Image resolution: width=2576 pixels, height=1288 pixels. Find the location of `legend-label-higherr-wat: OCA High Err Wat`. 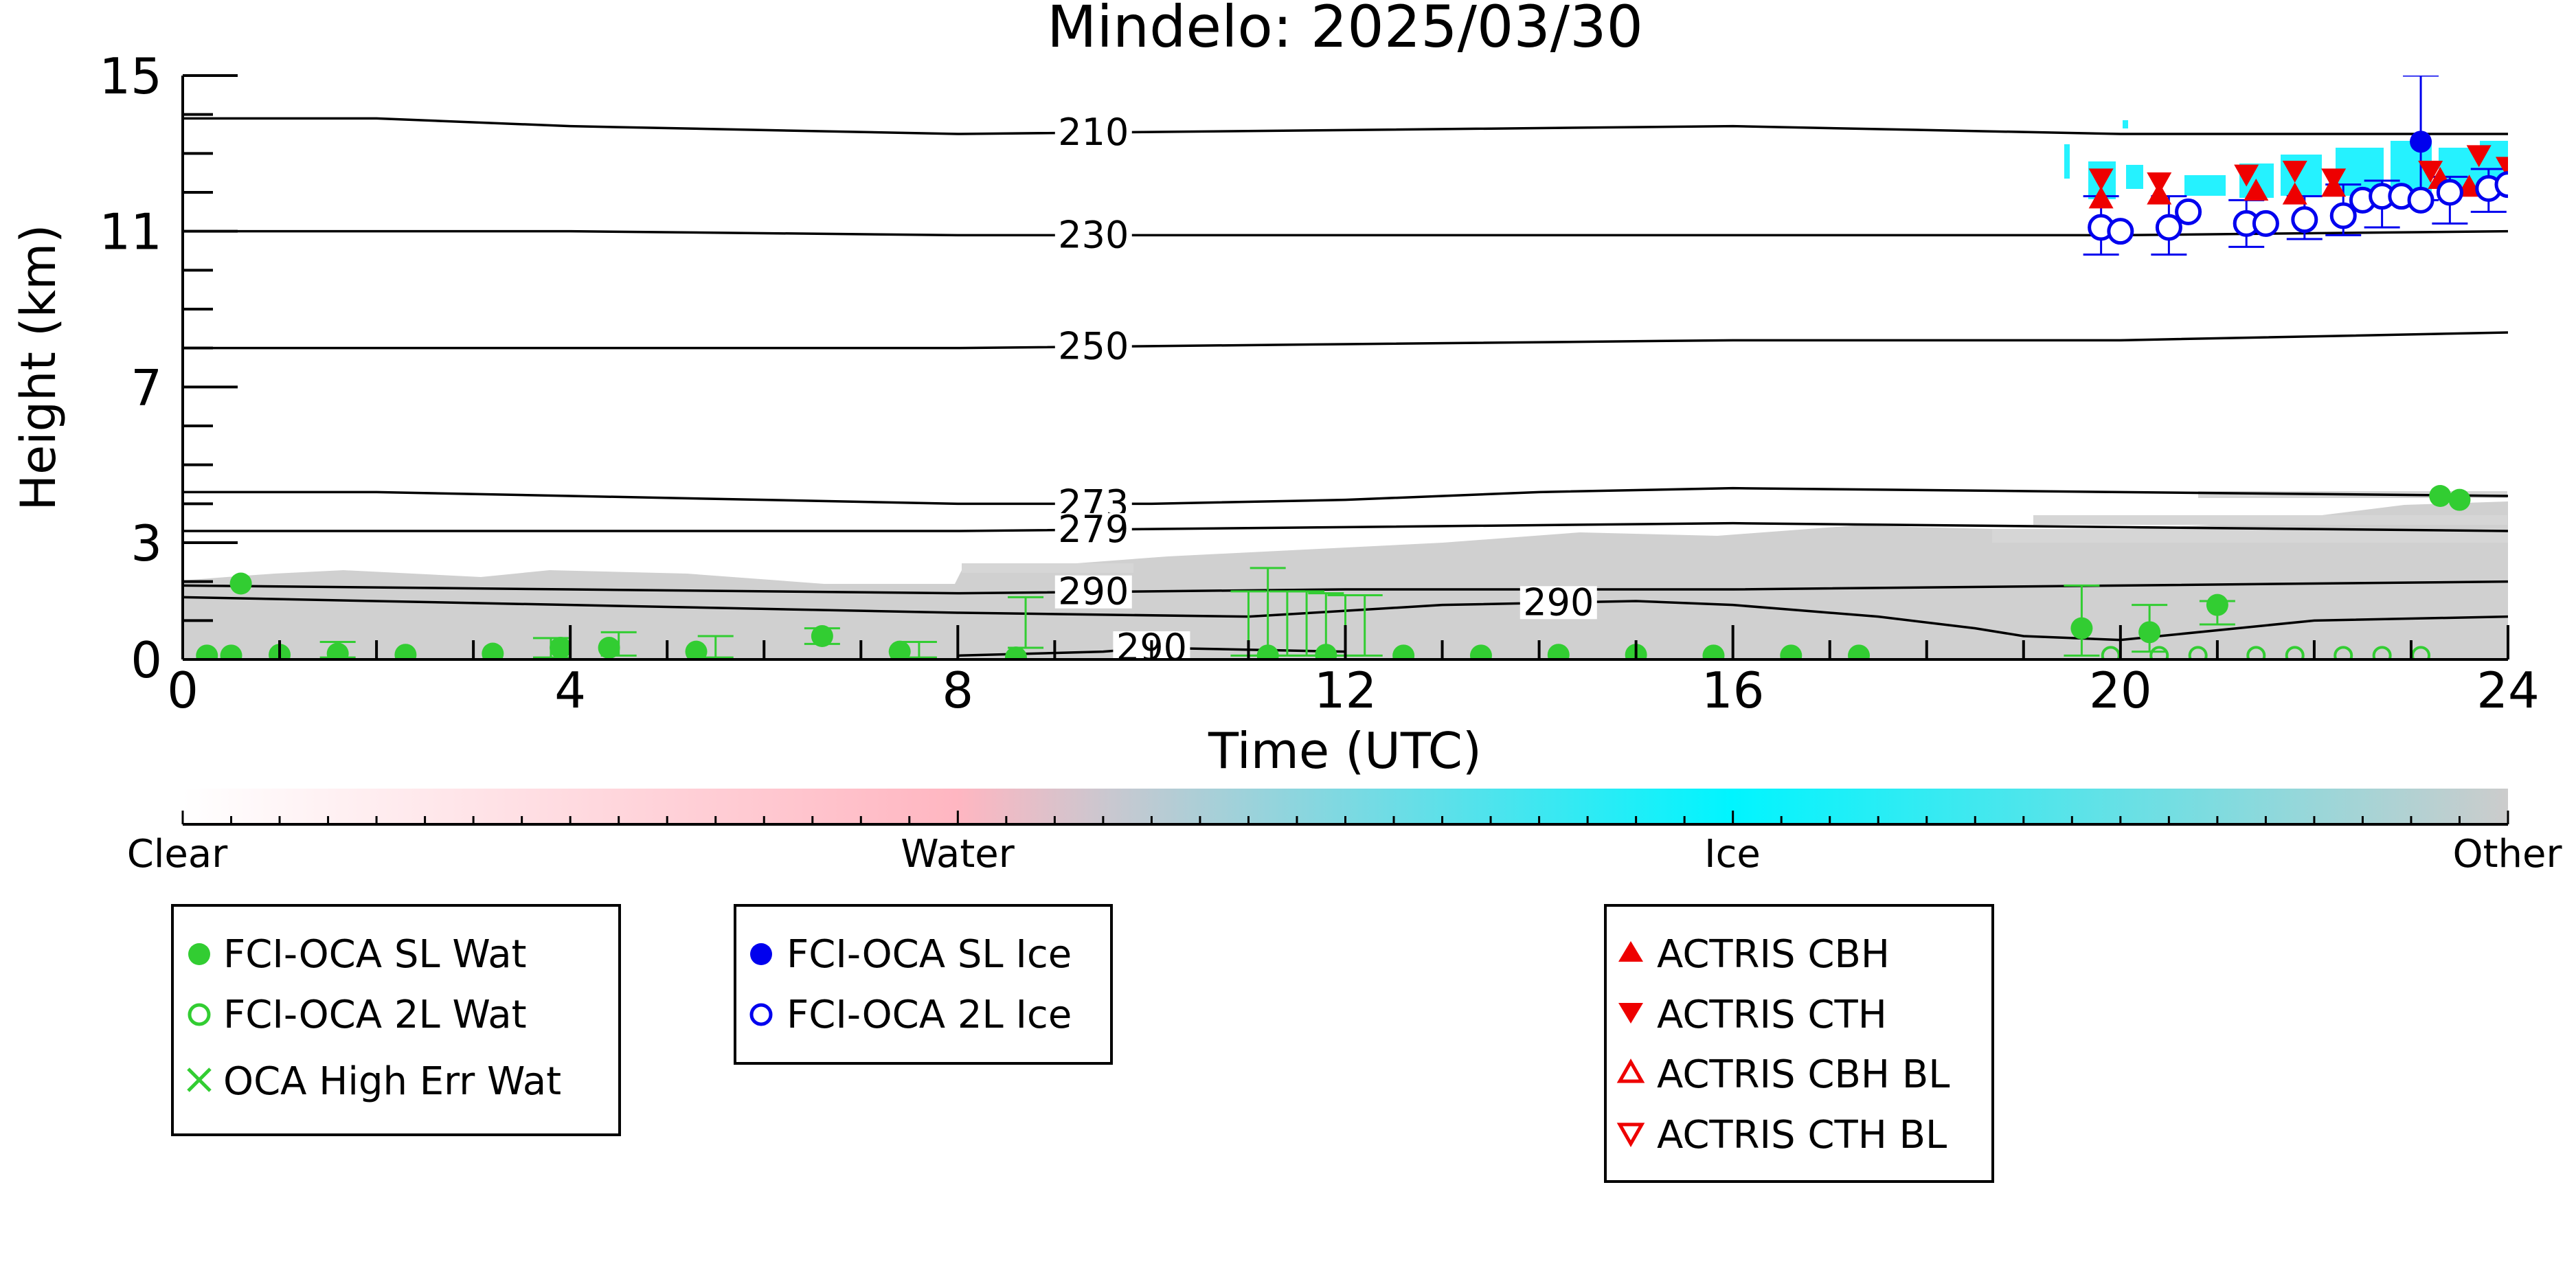

legend-label-higherr-wat: OCA High Err Wat is located at coordinates (392, 1081).